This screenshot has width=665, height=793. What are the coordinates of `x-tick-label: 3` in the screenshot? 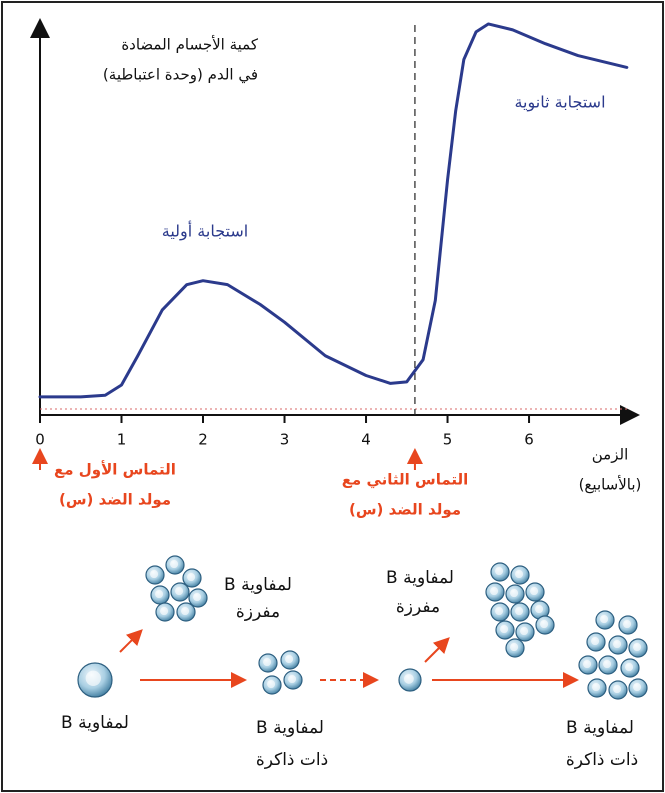 It's located at (285, 440).